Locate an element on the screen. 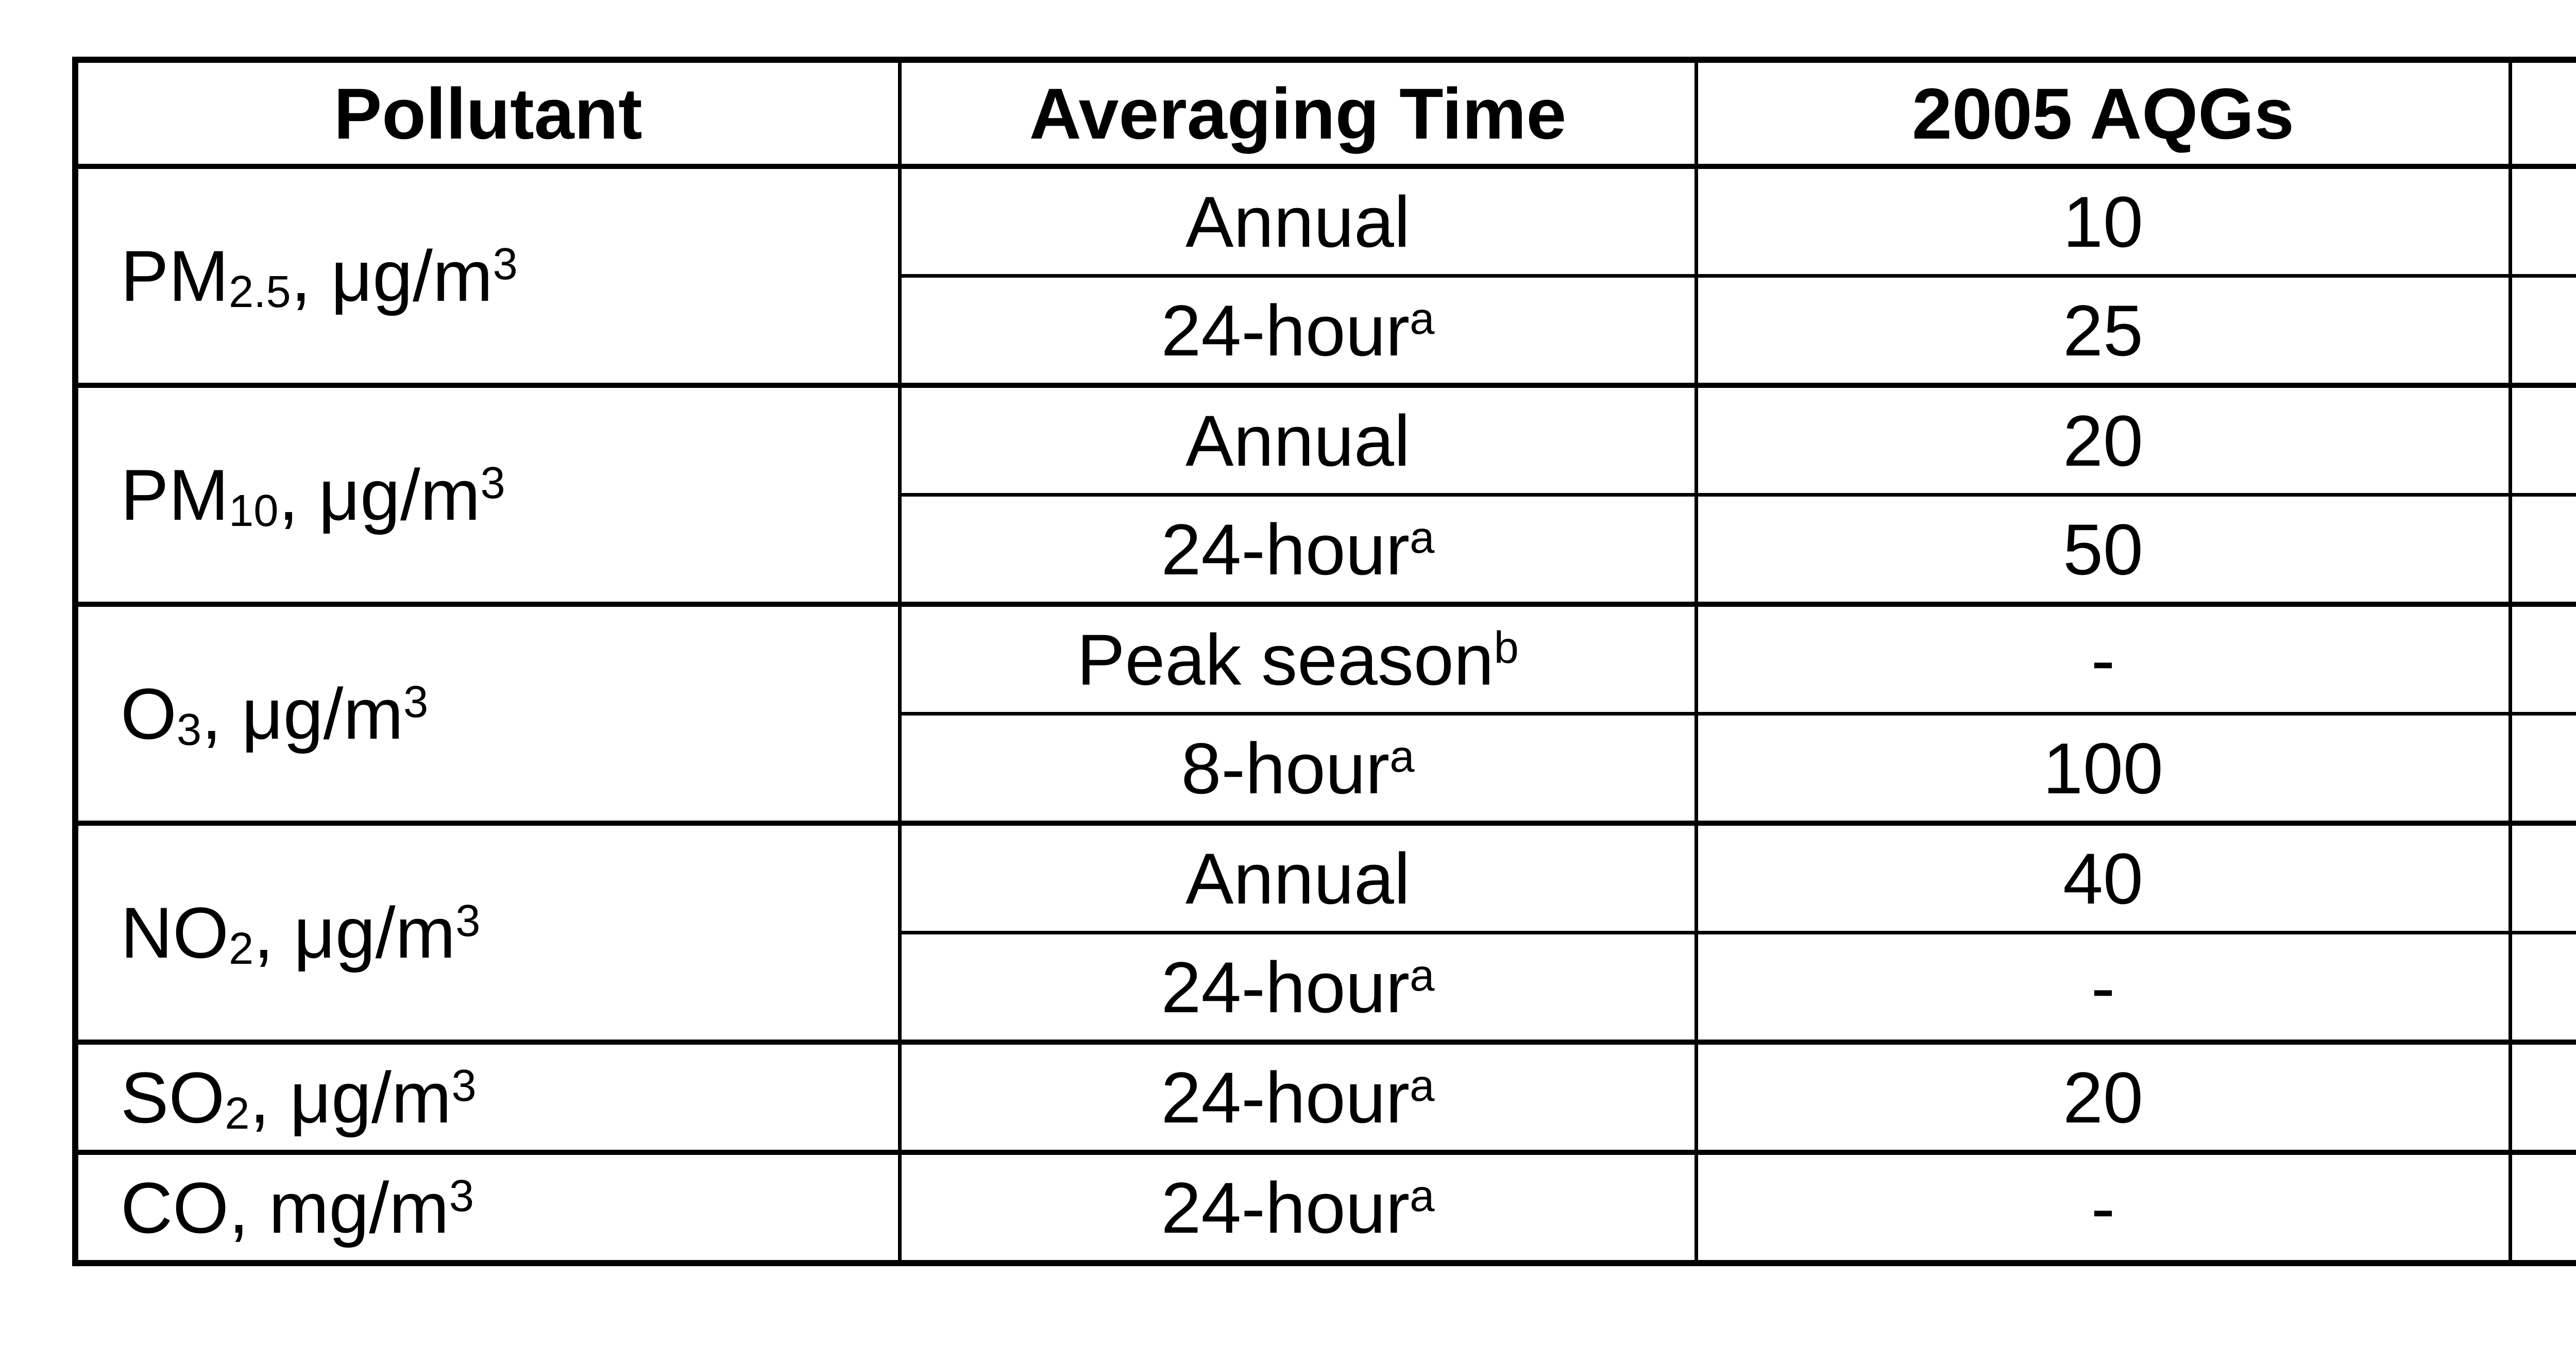 This screenshot has width=2576, height=1362. cell-2021-value: 100 is located at coordinates (2542, 769).